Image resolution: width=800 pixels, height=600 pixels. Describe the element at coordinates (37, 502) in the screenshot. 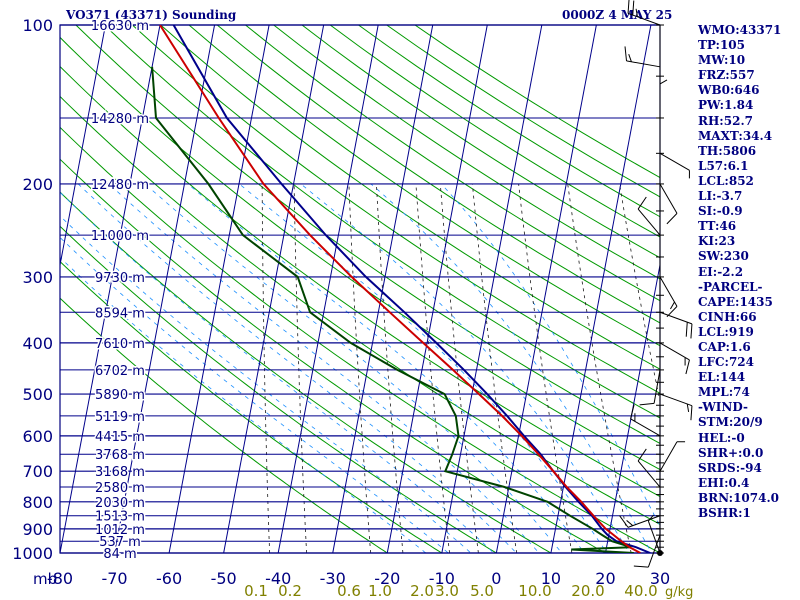

I see `pressure-tick-label: 800` at that location.